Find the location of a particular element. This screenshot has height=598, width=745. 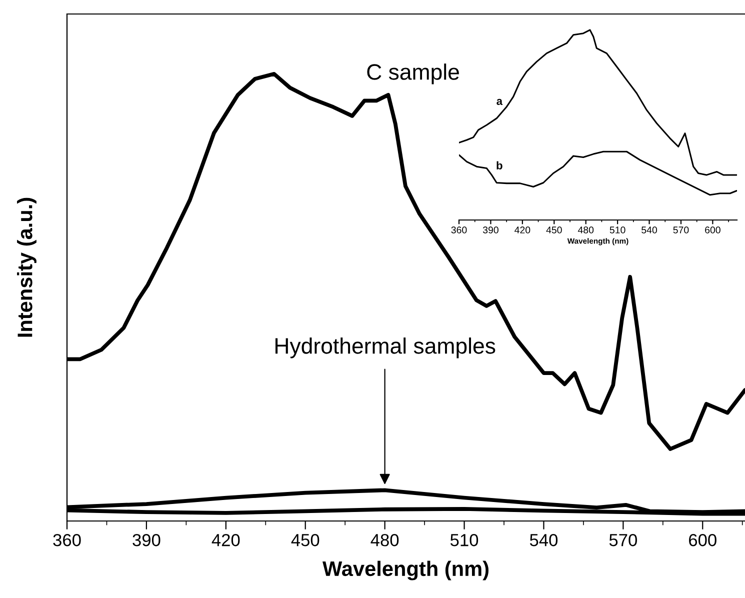

x-axis-title: Wavelength (nm) is located at coordinates (405, 570).